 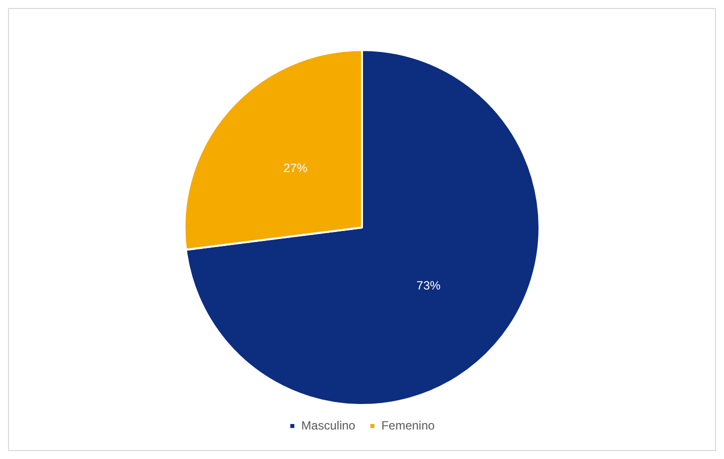 I want to click on data-label: 73%, so click(x=428, y=285).